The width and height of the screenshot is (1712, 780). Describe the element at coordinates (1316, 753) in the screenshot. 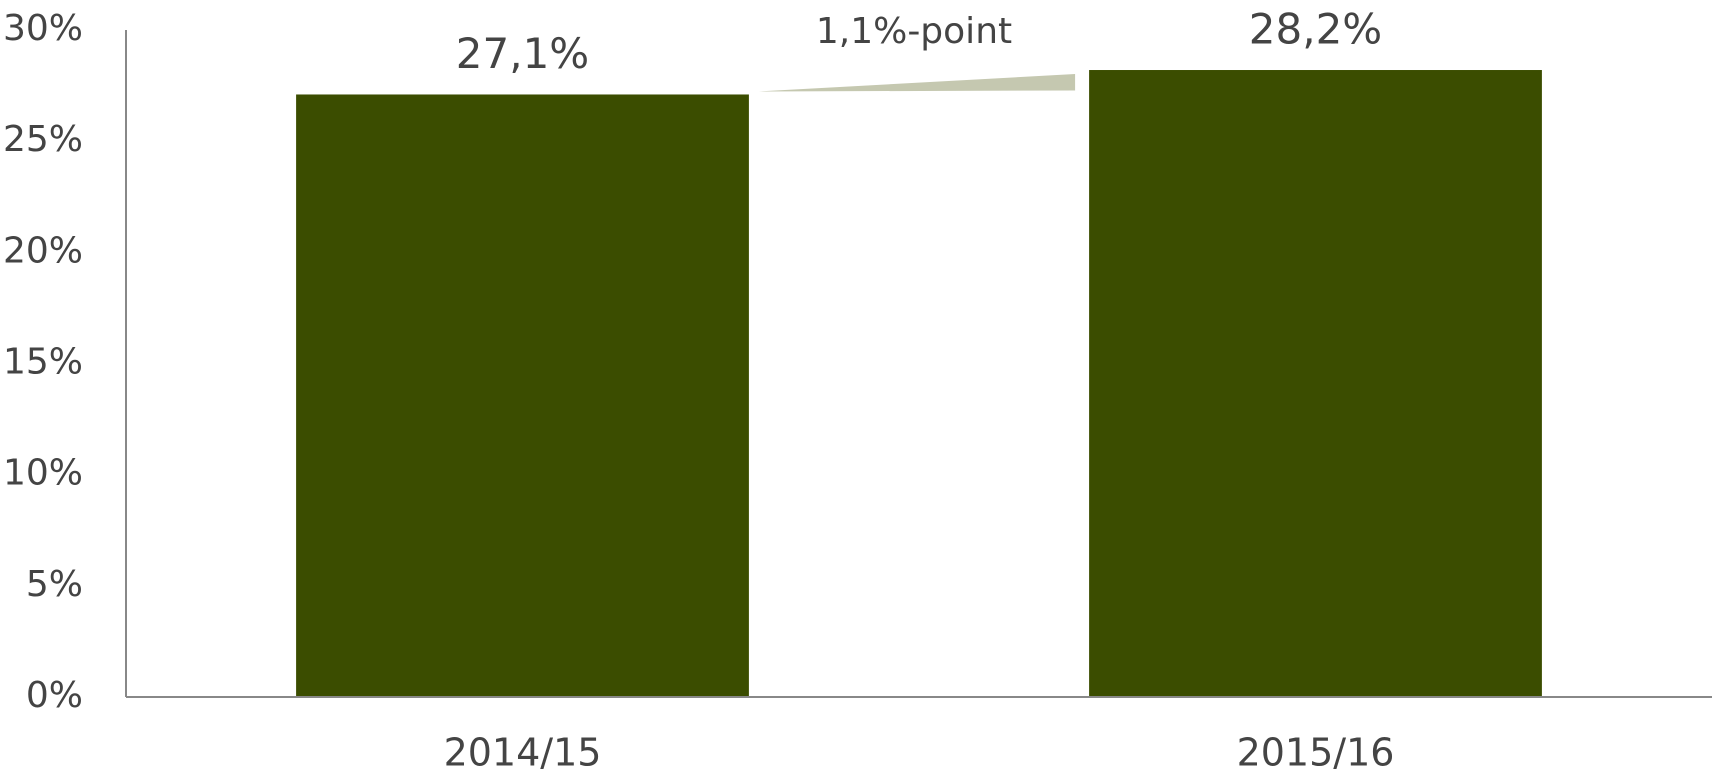

I see `x-tick-label: 2015/16` at that location.